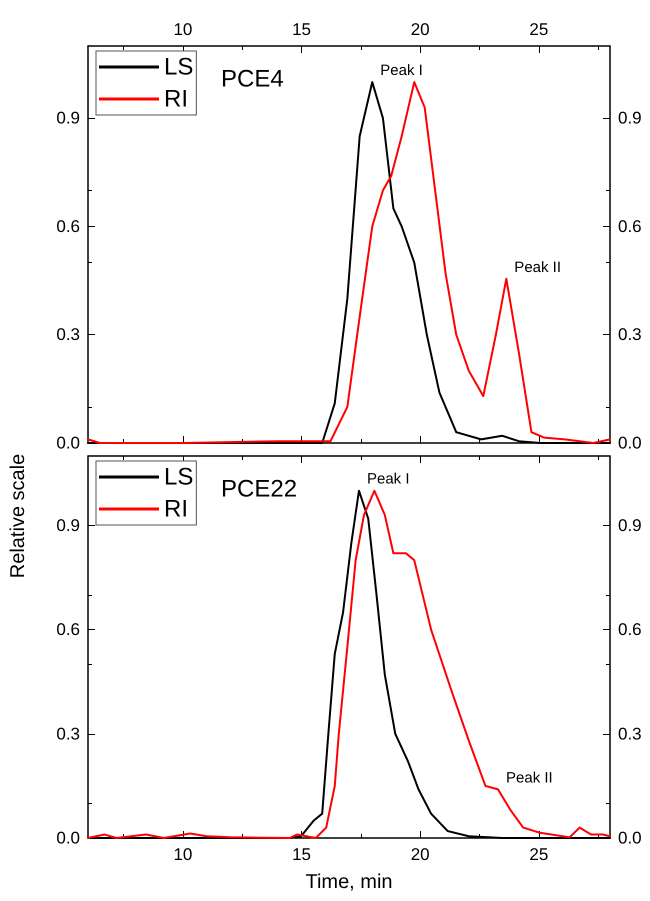  Describe the element at coordinates (259, 489) in the screenshot. I see `text: PCE22` at that location.